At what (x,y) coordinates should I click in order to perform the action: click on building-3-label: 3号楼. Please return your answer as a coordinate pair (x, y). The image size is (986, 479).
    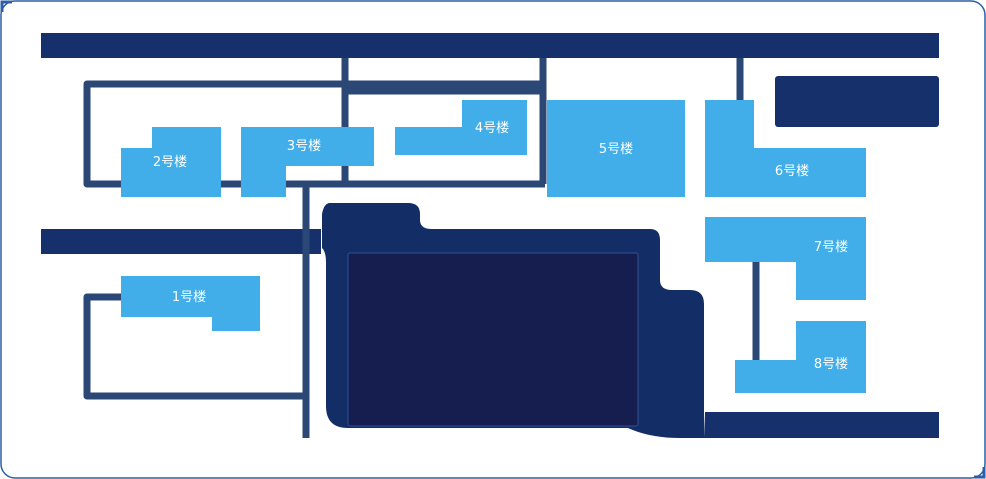
    Looking at the image, I should click on (304, 146).